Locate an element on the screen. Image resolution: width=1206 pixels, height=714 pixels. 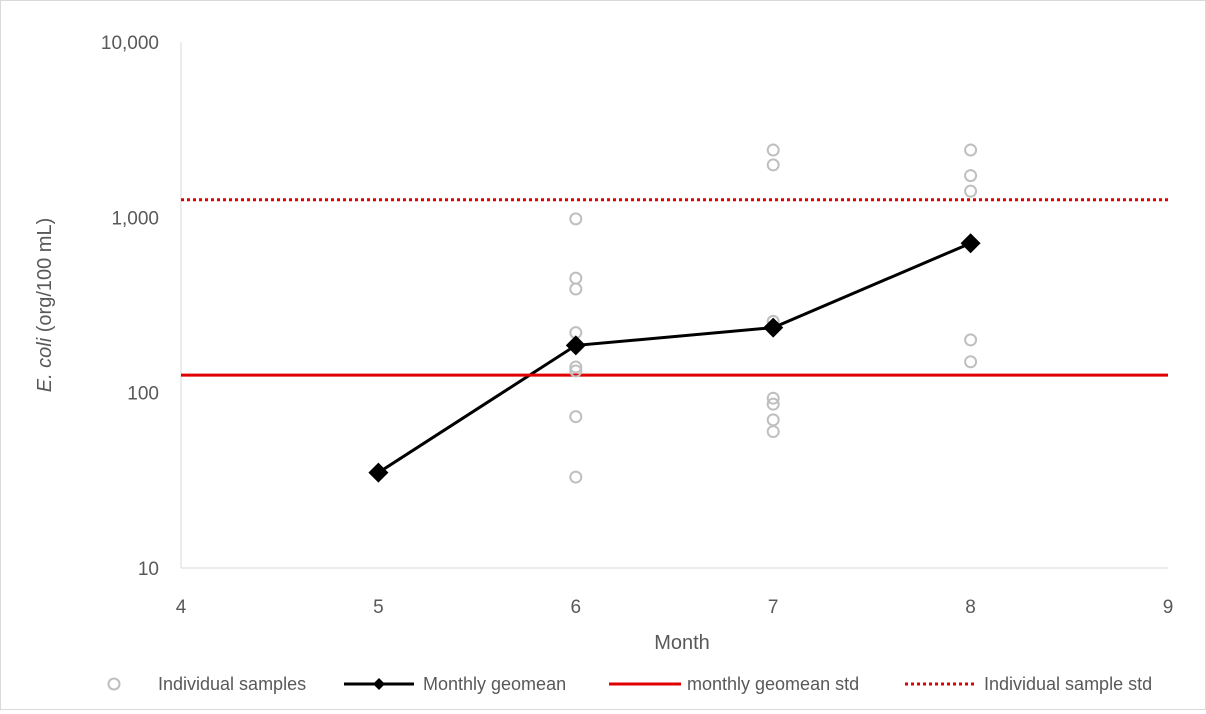
y-axis-title-italic: E. coli is located at coordinates (45, 364).